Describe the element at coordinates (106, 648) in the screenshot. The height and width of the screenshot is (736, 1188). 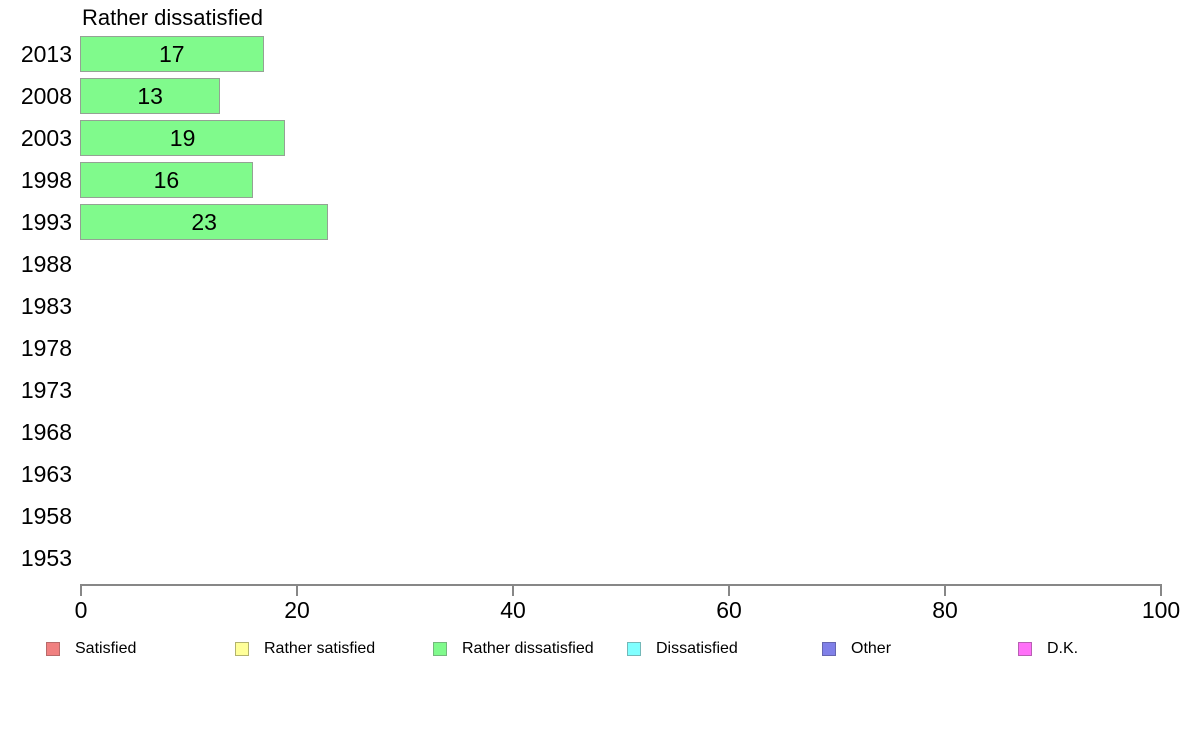
I see `legend-label: Satisfied` at that location.